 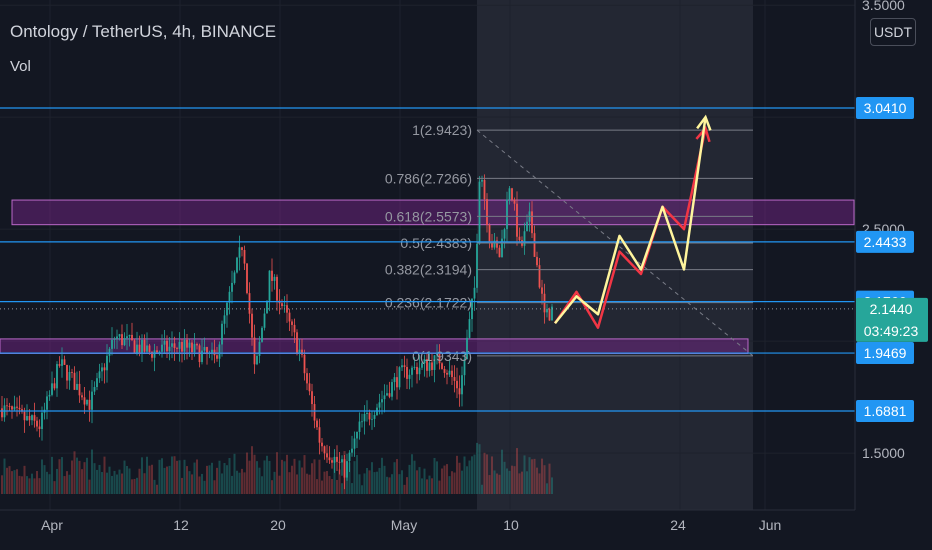 I want to click on price-tick-label: 1.5000, so click(x=883, y=453).